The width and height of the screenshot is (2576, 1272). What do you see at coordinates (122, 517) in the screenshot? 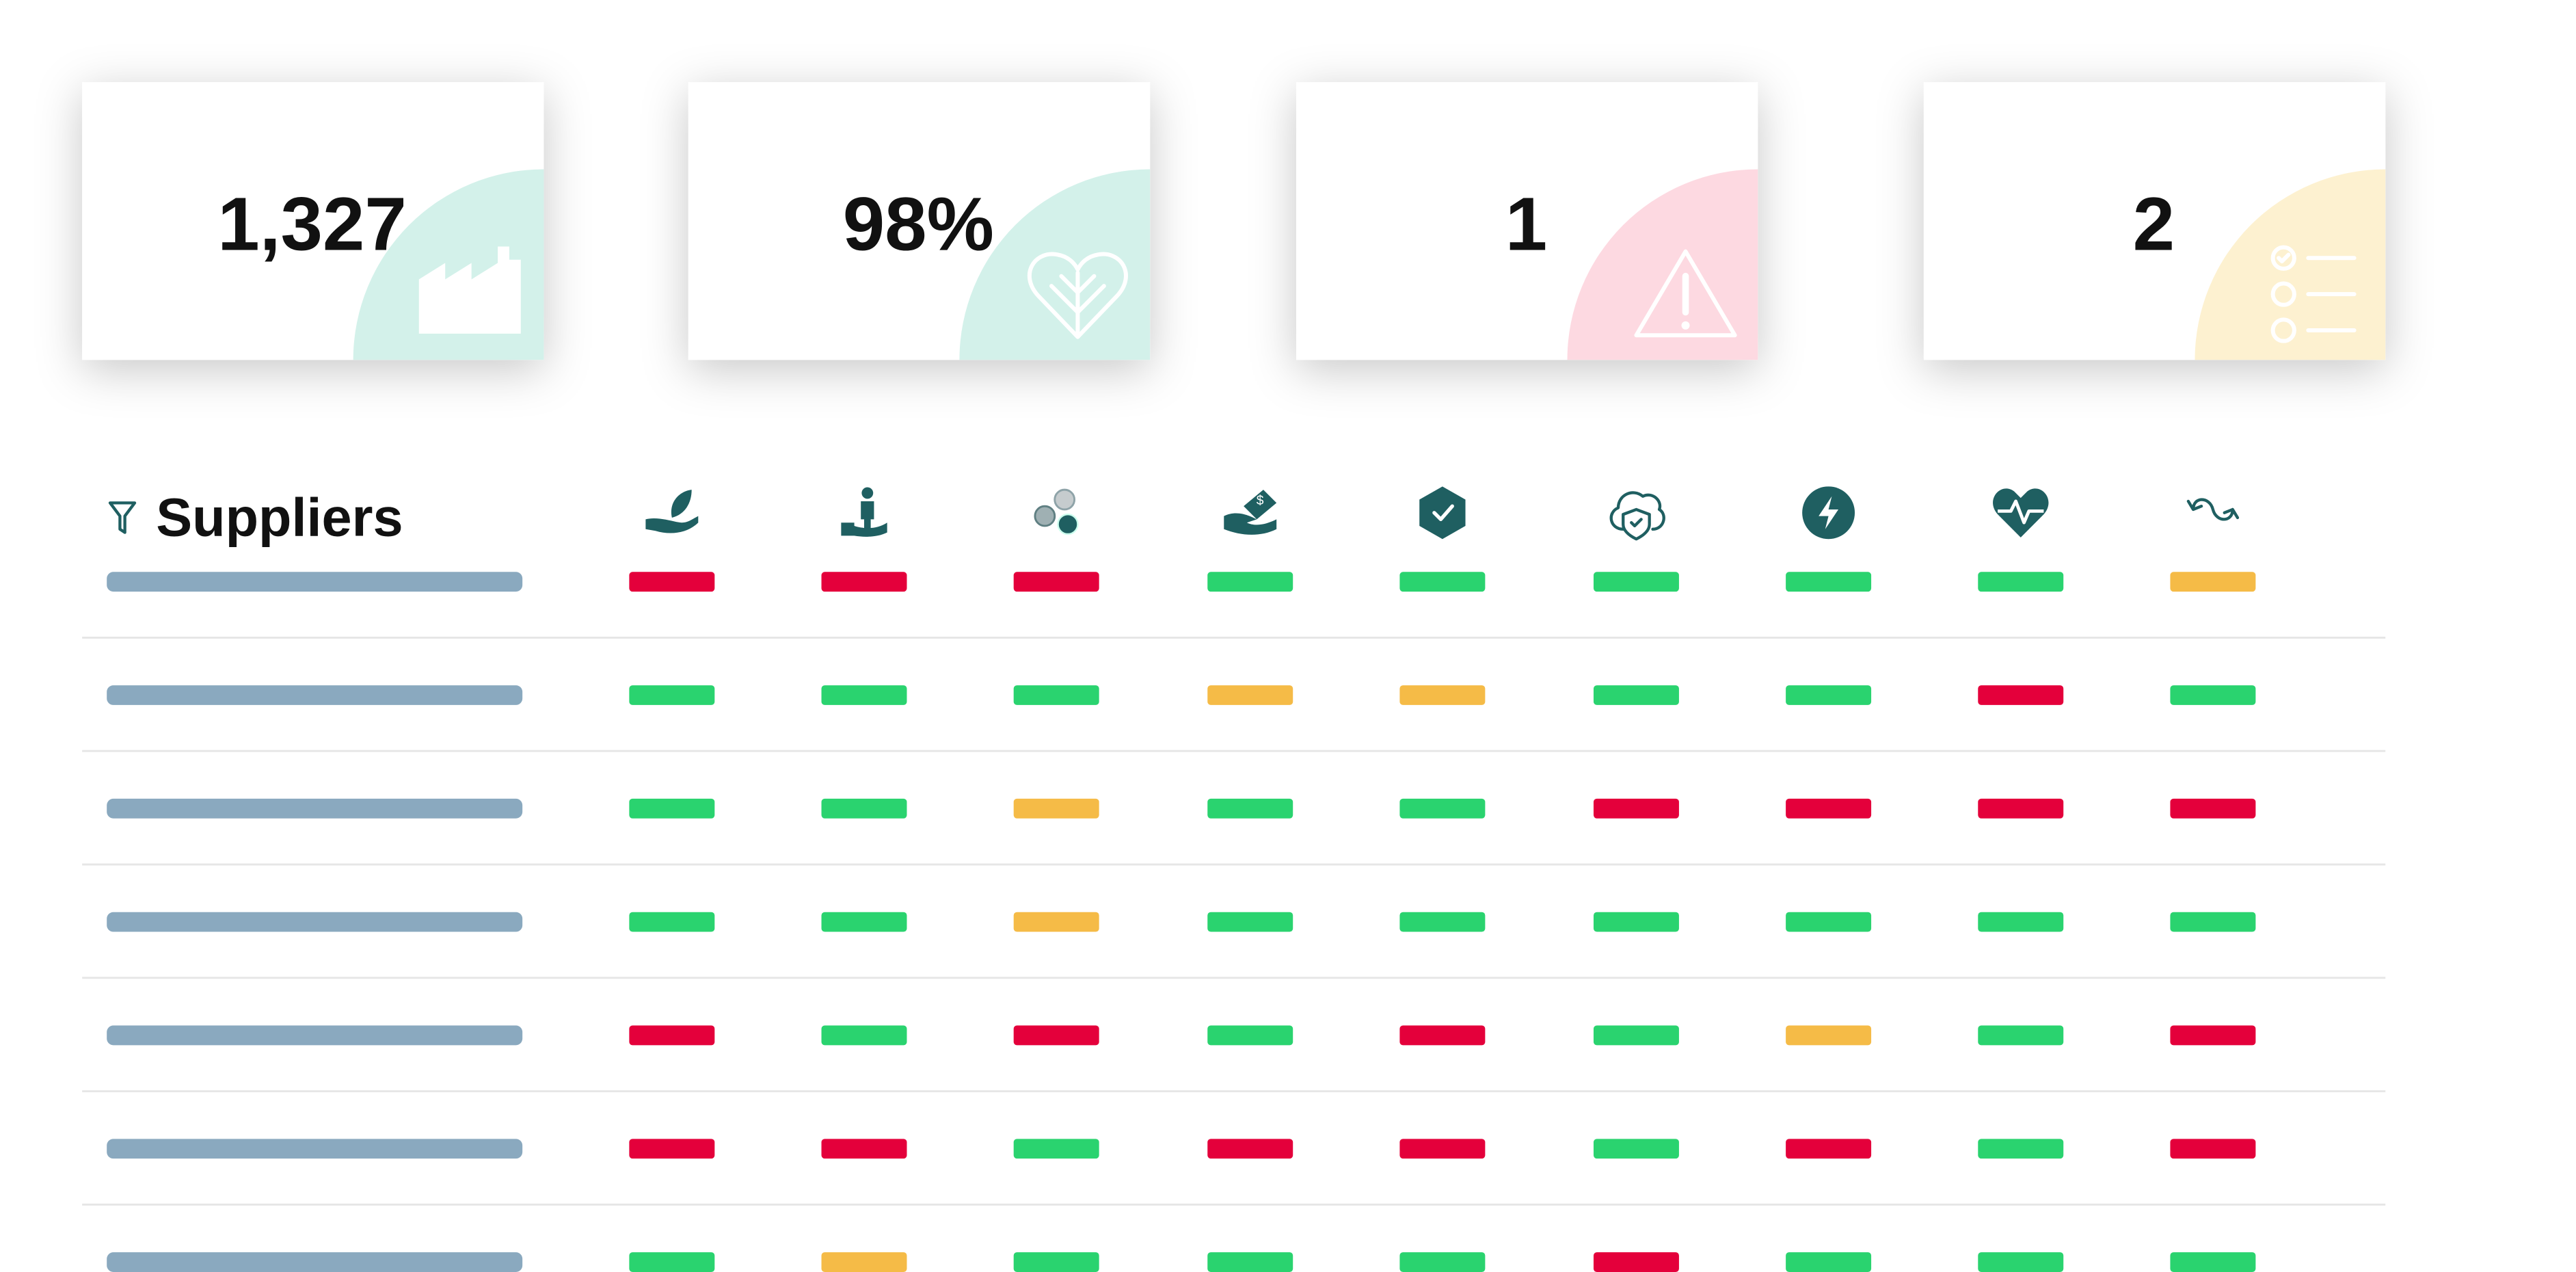
I see `filter-icon` at bounding box center [122, 517].